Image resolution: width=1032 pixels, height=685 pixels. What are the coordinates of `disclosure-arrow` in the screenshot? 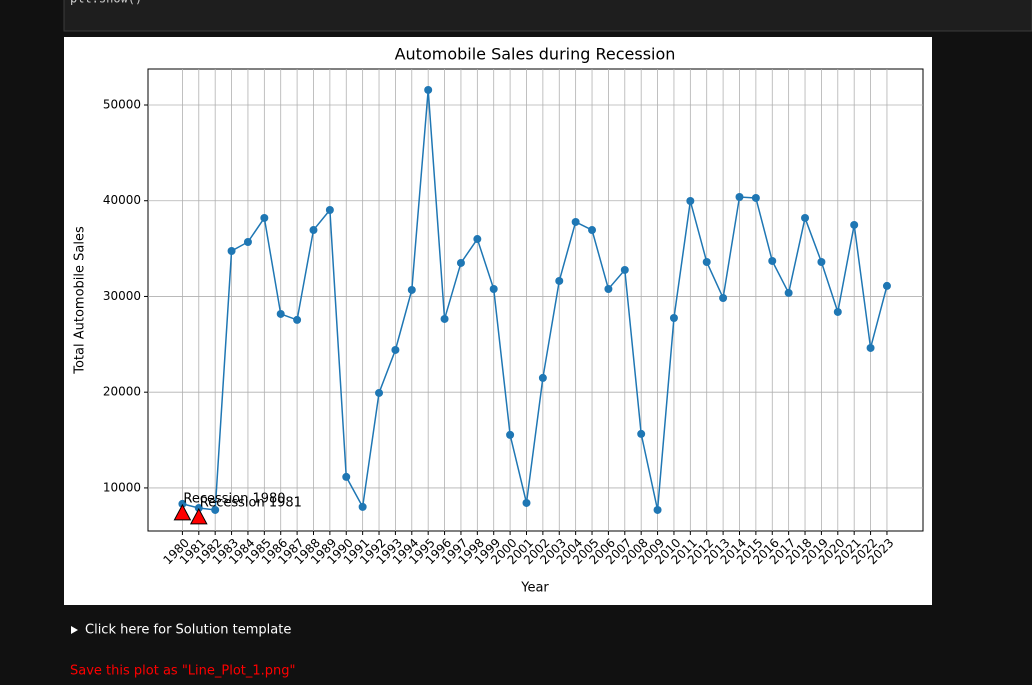 It's located at (74, 630).